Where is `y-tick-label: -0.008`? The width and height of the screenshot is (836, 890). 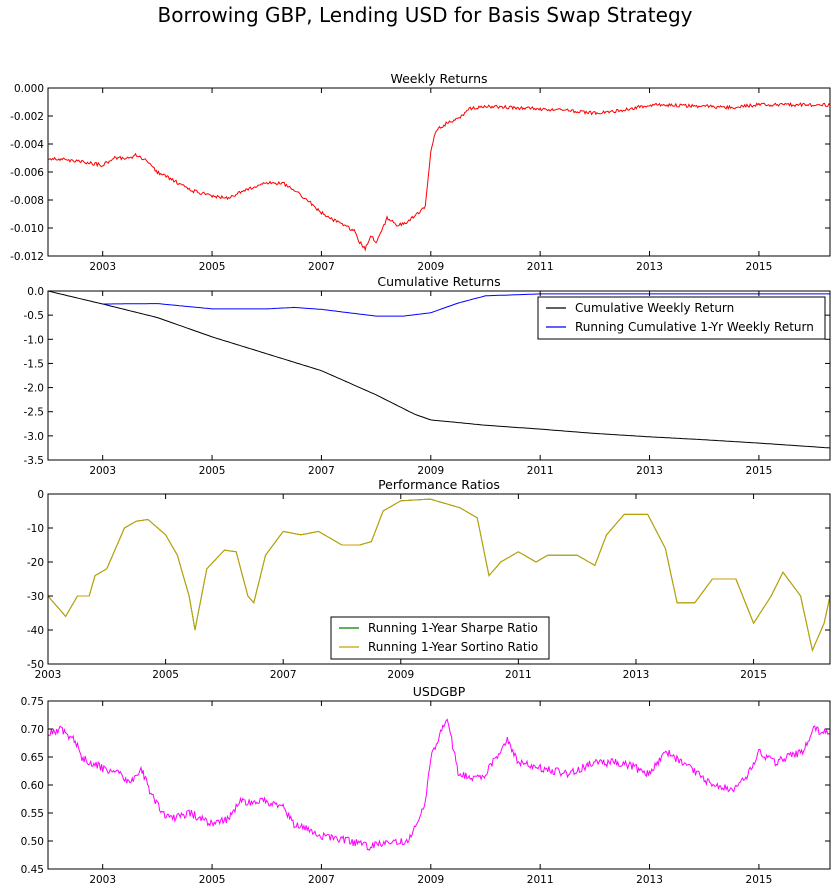 y-tick-label: -0.008 is located at coordinates (27, 201).